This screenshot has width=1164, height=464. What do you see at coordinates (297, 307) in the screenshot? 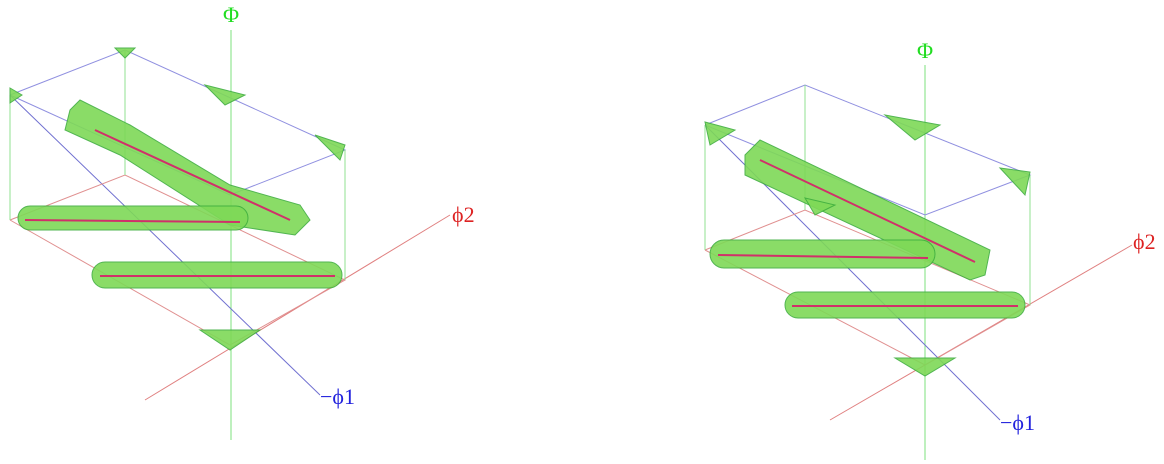
I see `axis-phi2` at bounding box center [297, 307].